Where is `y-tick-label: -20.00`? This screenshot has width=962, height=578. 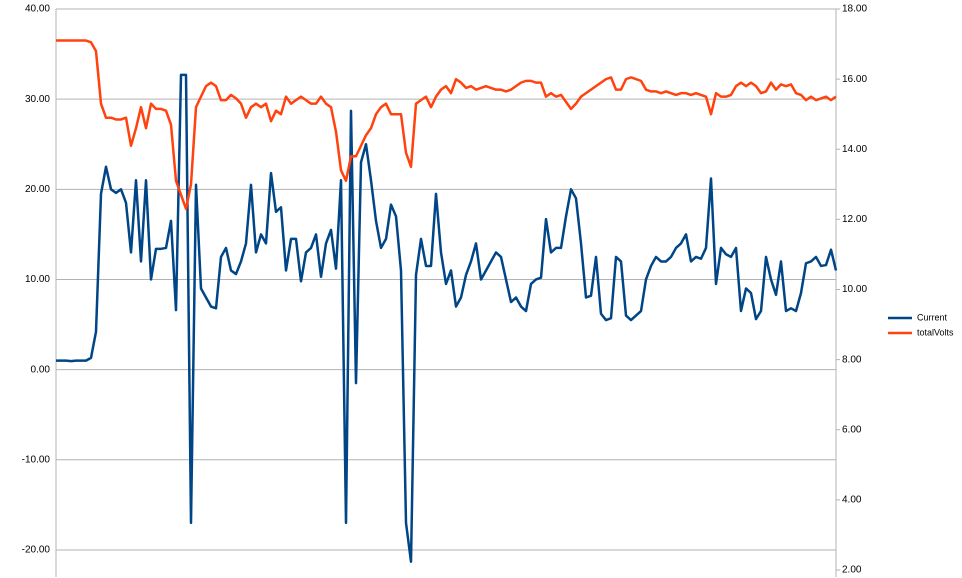
y-tick-label: -20.00 is located at coordinates (36, 550).